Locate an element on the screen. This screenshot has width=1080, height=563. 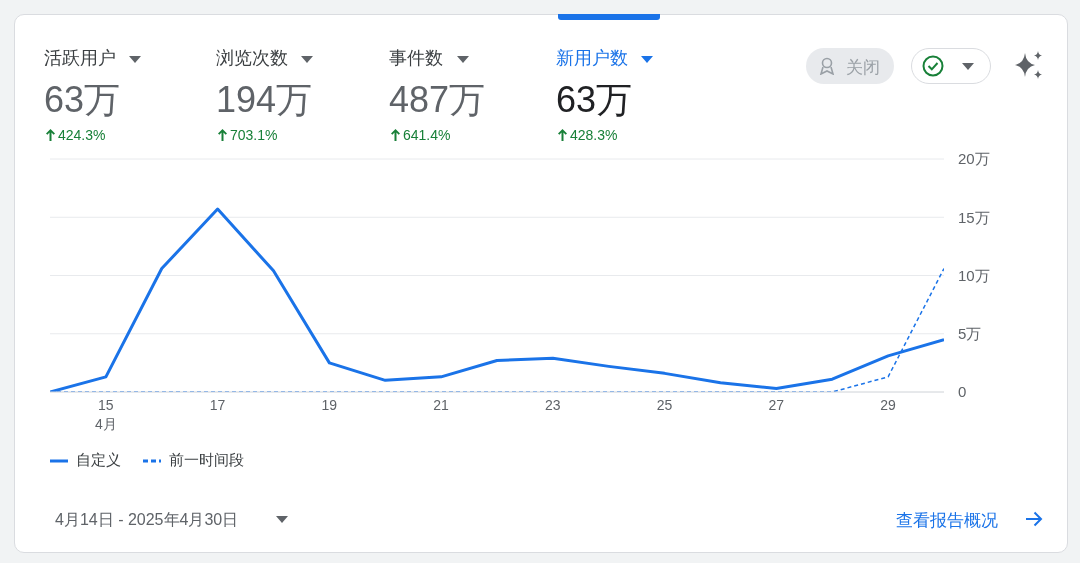
text: 487万 is located at coordinates (437, 100).